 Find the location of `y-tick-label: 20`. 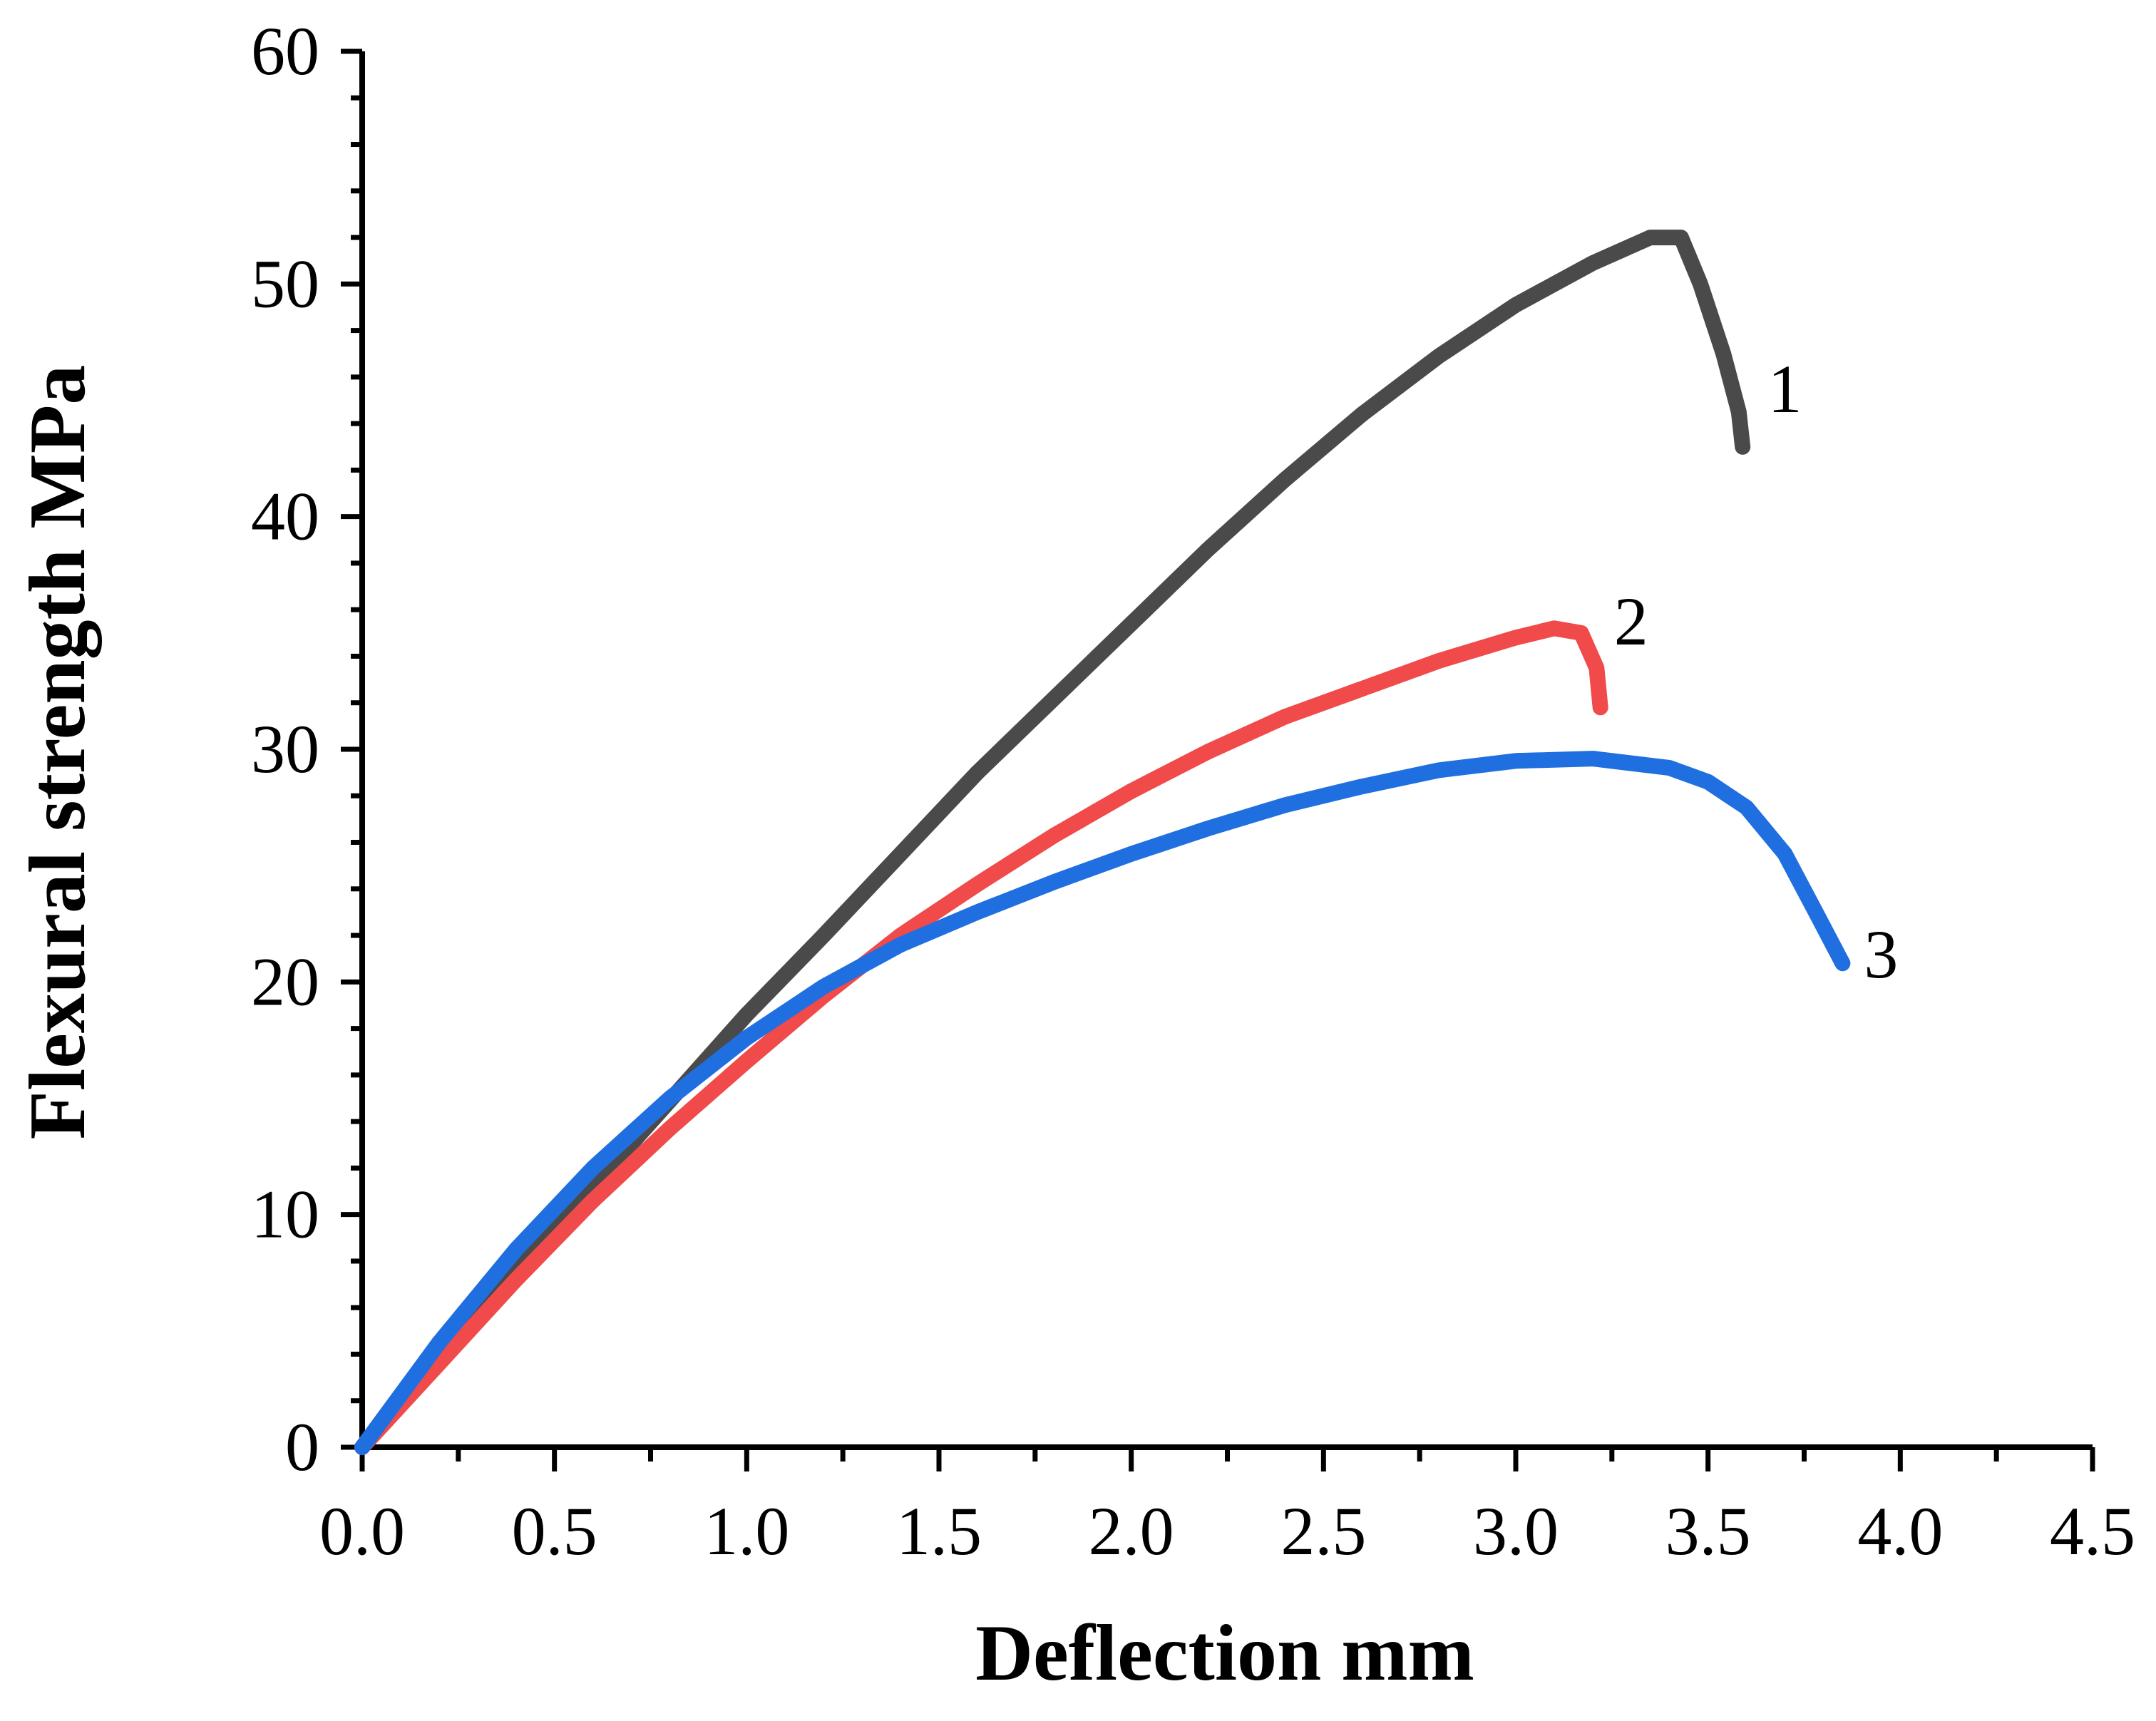

y-tick-label: 20 is located at coordinates (285, 981).